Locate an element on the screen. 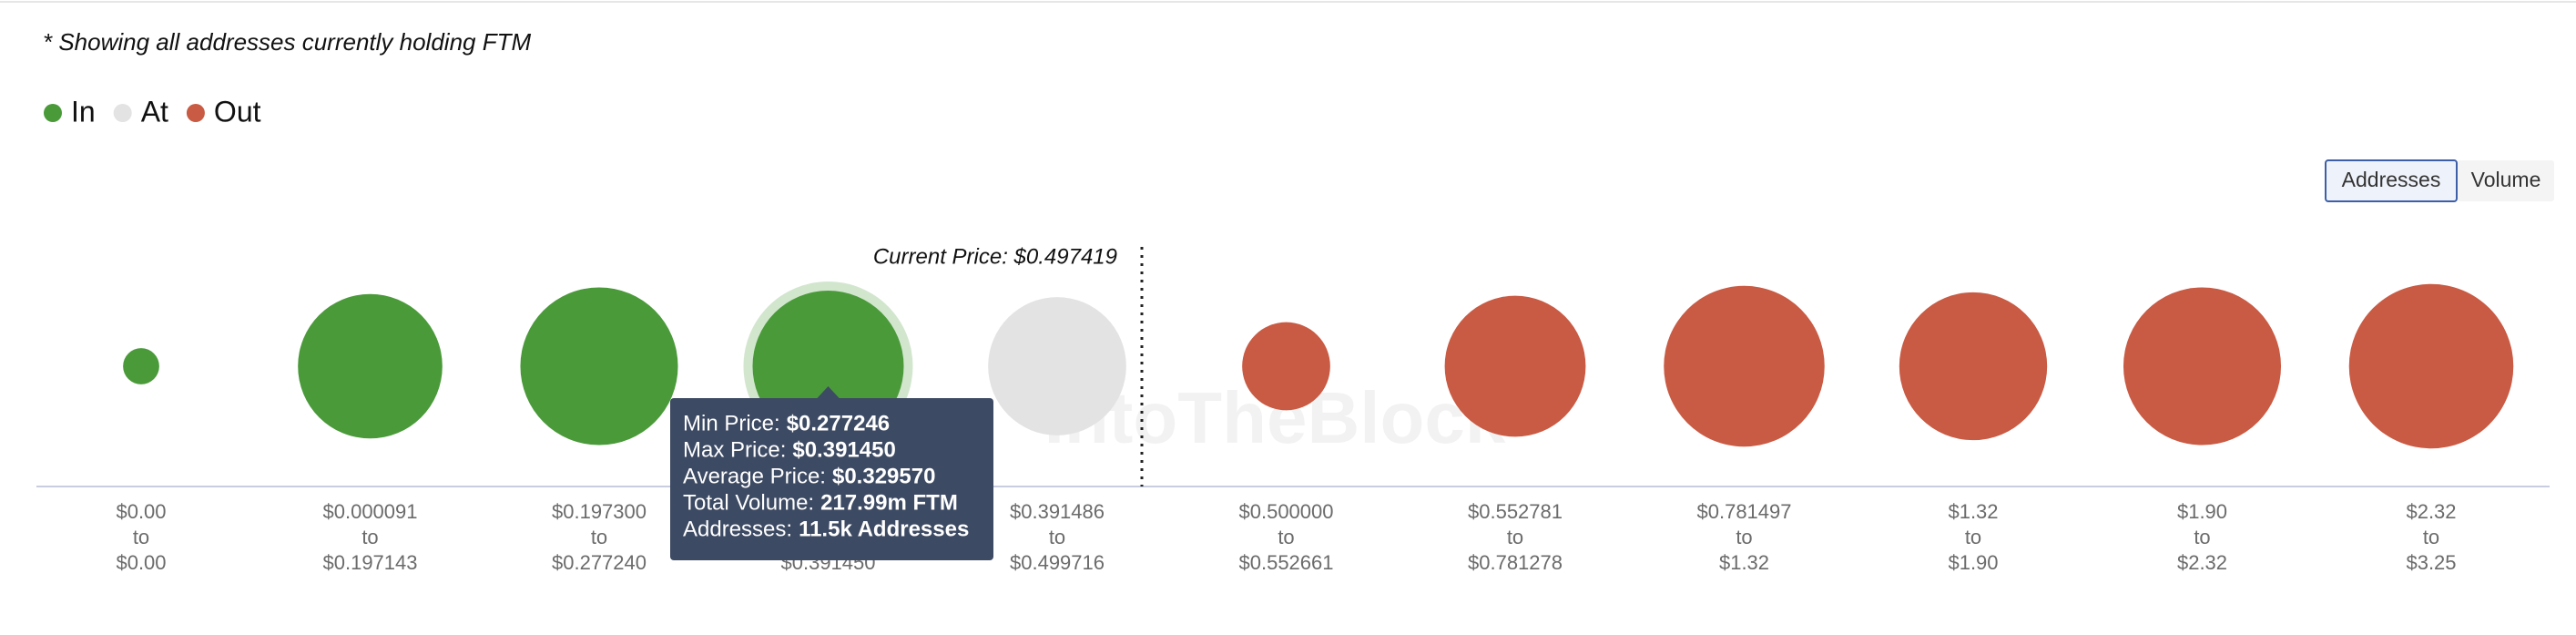 Image resolution: width=2576 pixels, height=635 pixels. volume-button is located at coordinates (2506, 180).